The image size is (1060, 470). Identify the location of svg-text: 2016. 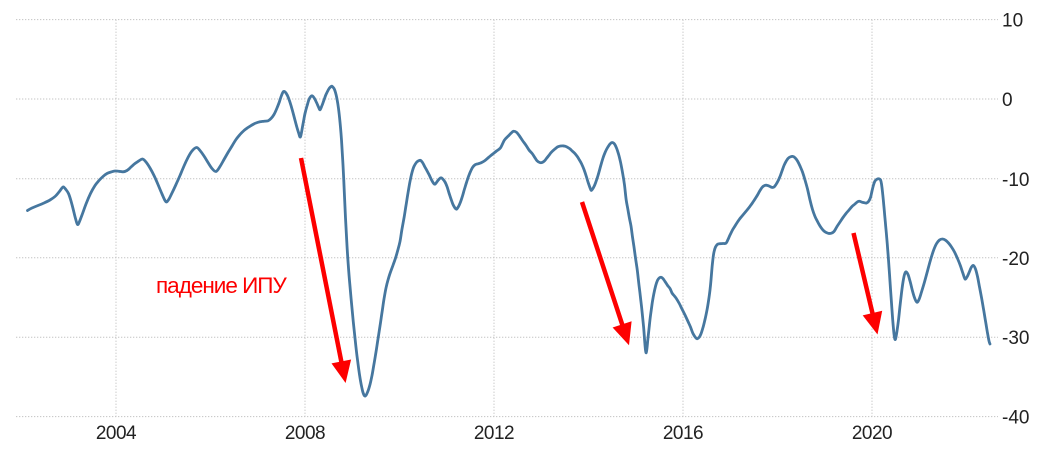
(683, 433).